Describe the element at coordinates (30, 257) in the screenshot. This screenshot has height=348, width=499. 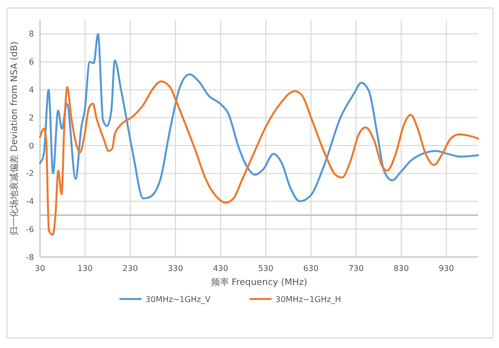
I see `y-tick-label: -8` at that location.